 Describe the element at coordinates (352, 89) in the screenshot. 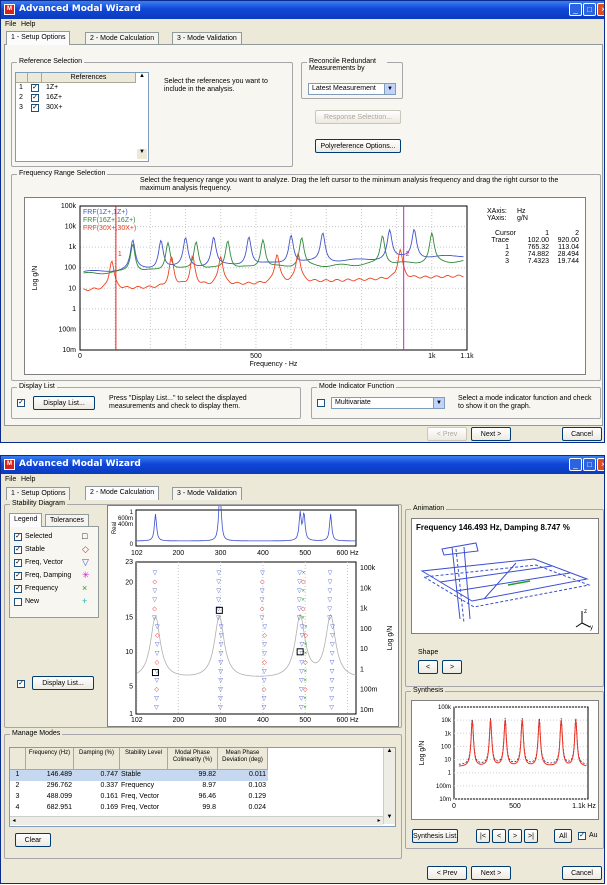

I see `reconcile-dropdown: Latest Measurement ▼` at that location.